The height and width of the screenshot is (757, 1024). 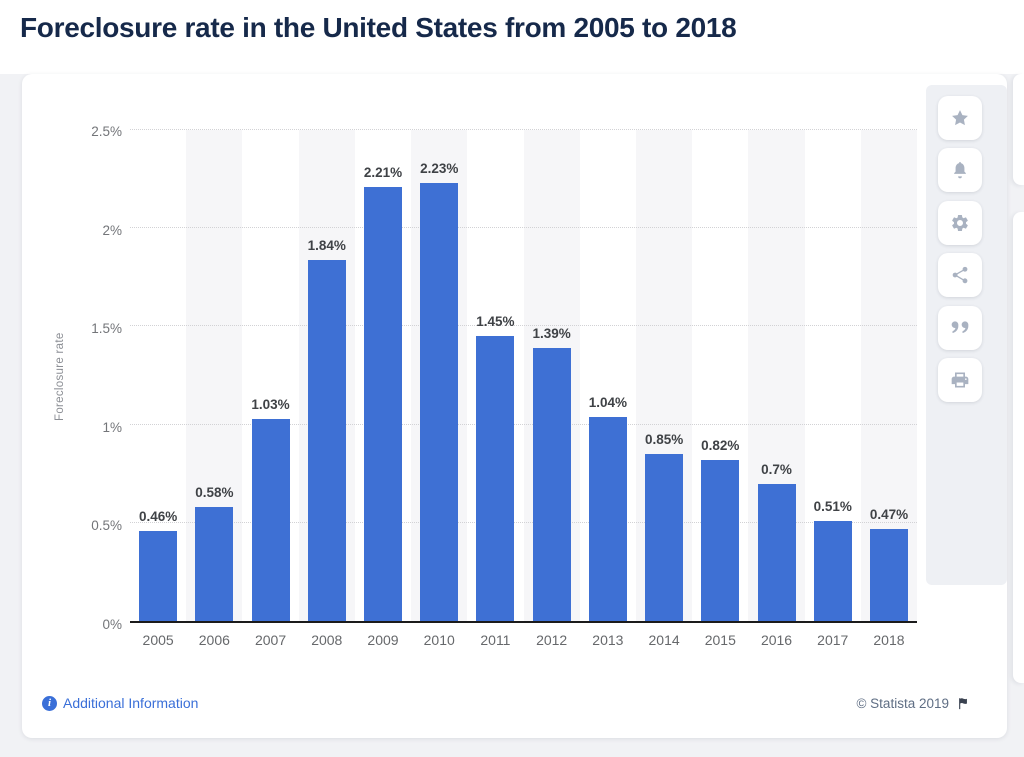 What do you see at coordinates (833, 640) in the screenshot?
I see `x-axis-label-2017: 2017` at bounding box center [833, 640].